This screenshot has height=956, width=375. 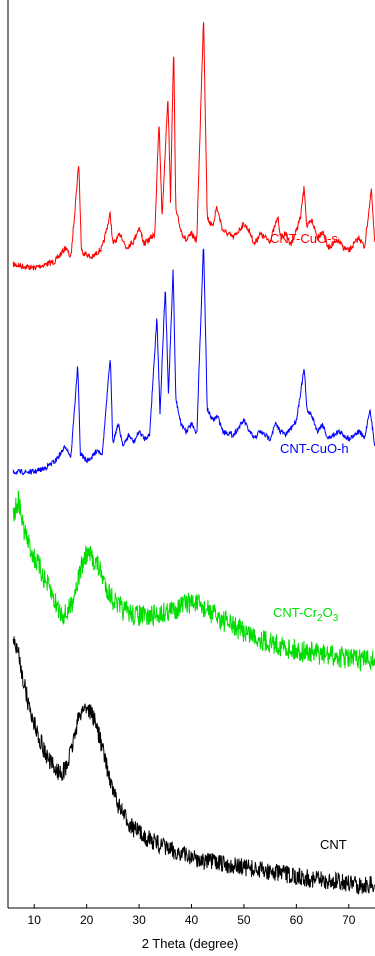 I want to click on cr2o3-sub-3: 3, so click(x=336, y=618).